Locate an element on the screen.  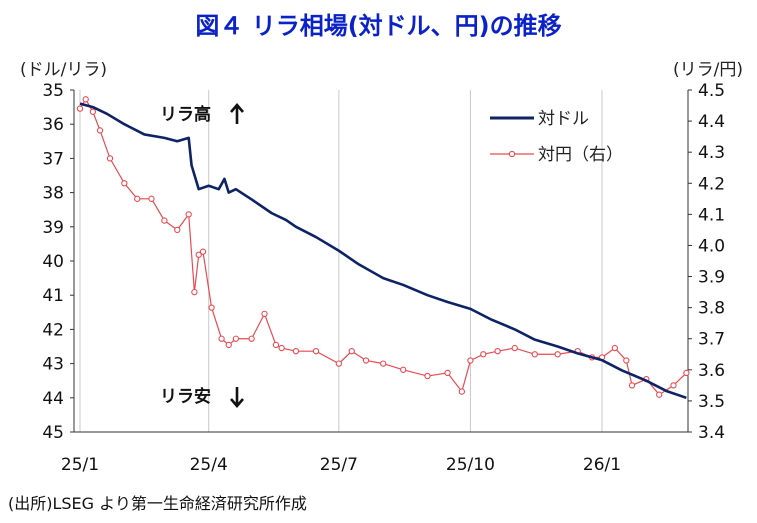
legend-label-jpy: 対円（右） is located at coordinates (580, 155).